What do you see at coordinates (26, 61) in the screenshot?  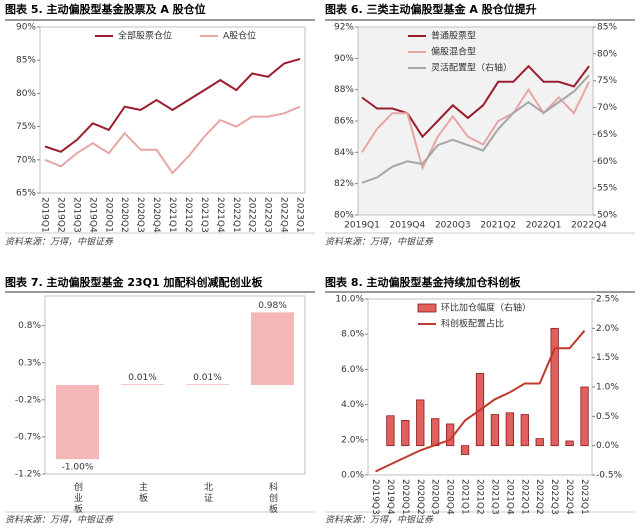 I see `y-tick-label: 85%` at bounding box center [26, 61].